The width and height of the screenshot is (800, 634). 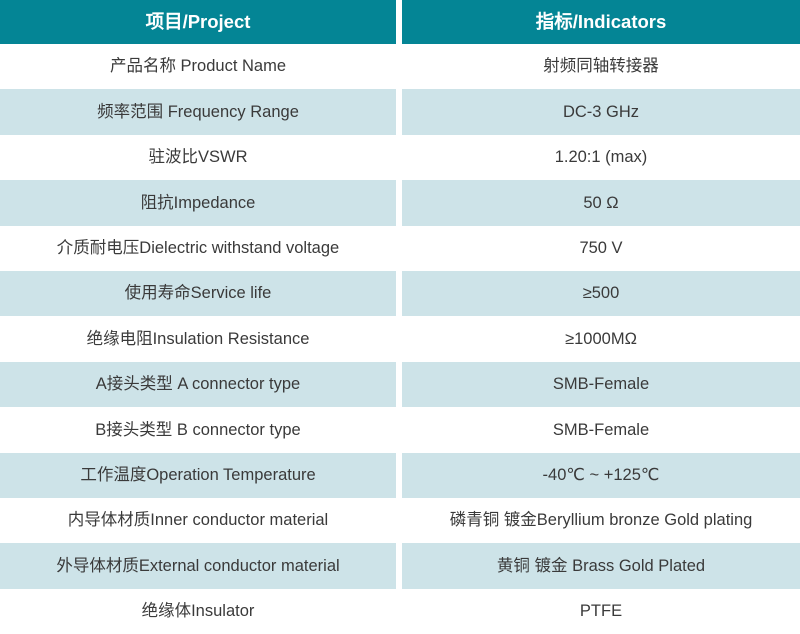 I want to click on table-row-insulator: 绝缘体Insulator PTFE, so click(x=400, y=611).